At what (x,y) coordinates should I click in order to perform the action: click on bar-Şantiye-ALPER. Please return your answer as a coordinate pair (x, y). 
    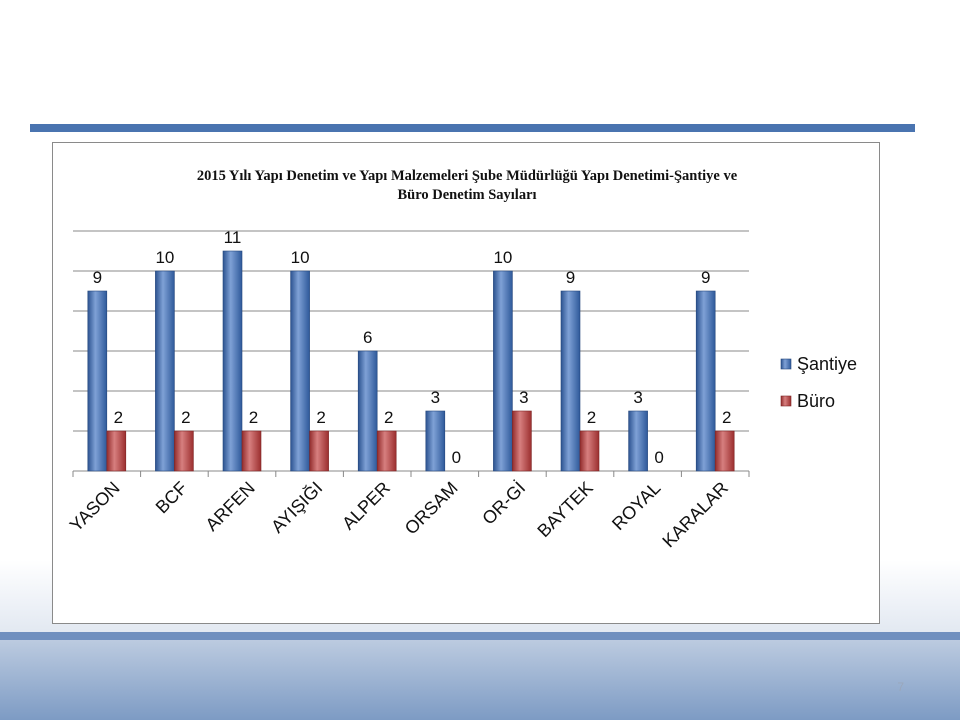
    Looking at the image, I should click on (367, 411).